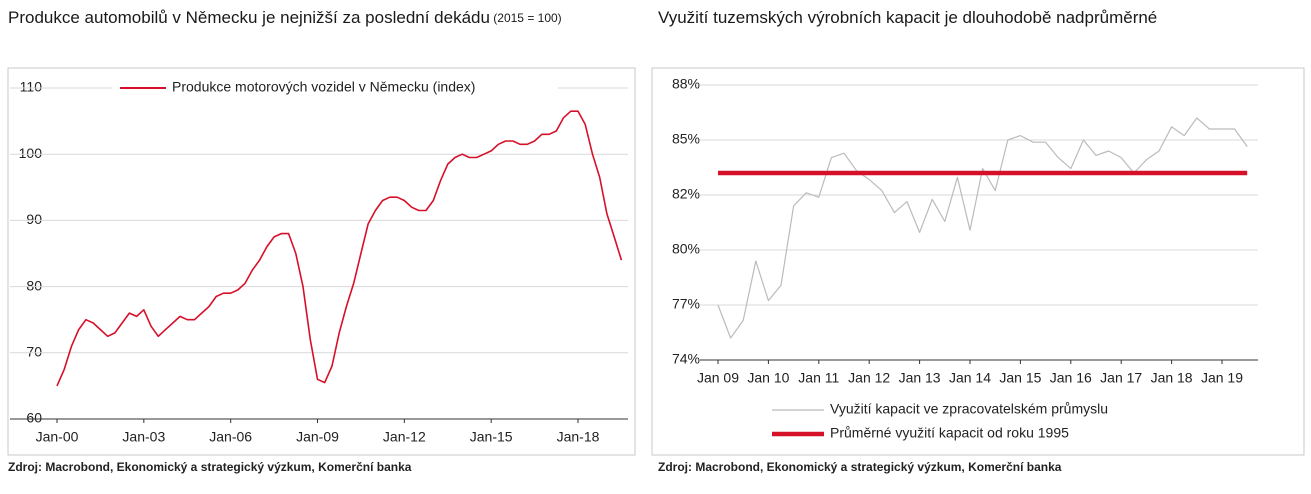 Image resolution: width=1311 pixels, height=494 pixels. What do you see at coordinates (491, 437) in the screenshot?
I see `x-tick-label: Jan-15` at bounding box center [491, 437].